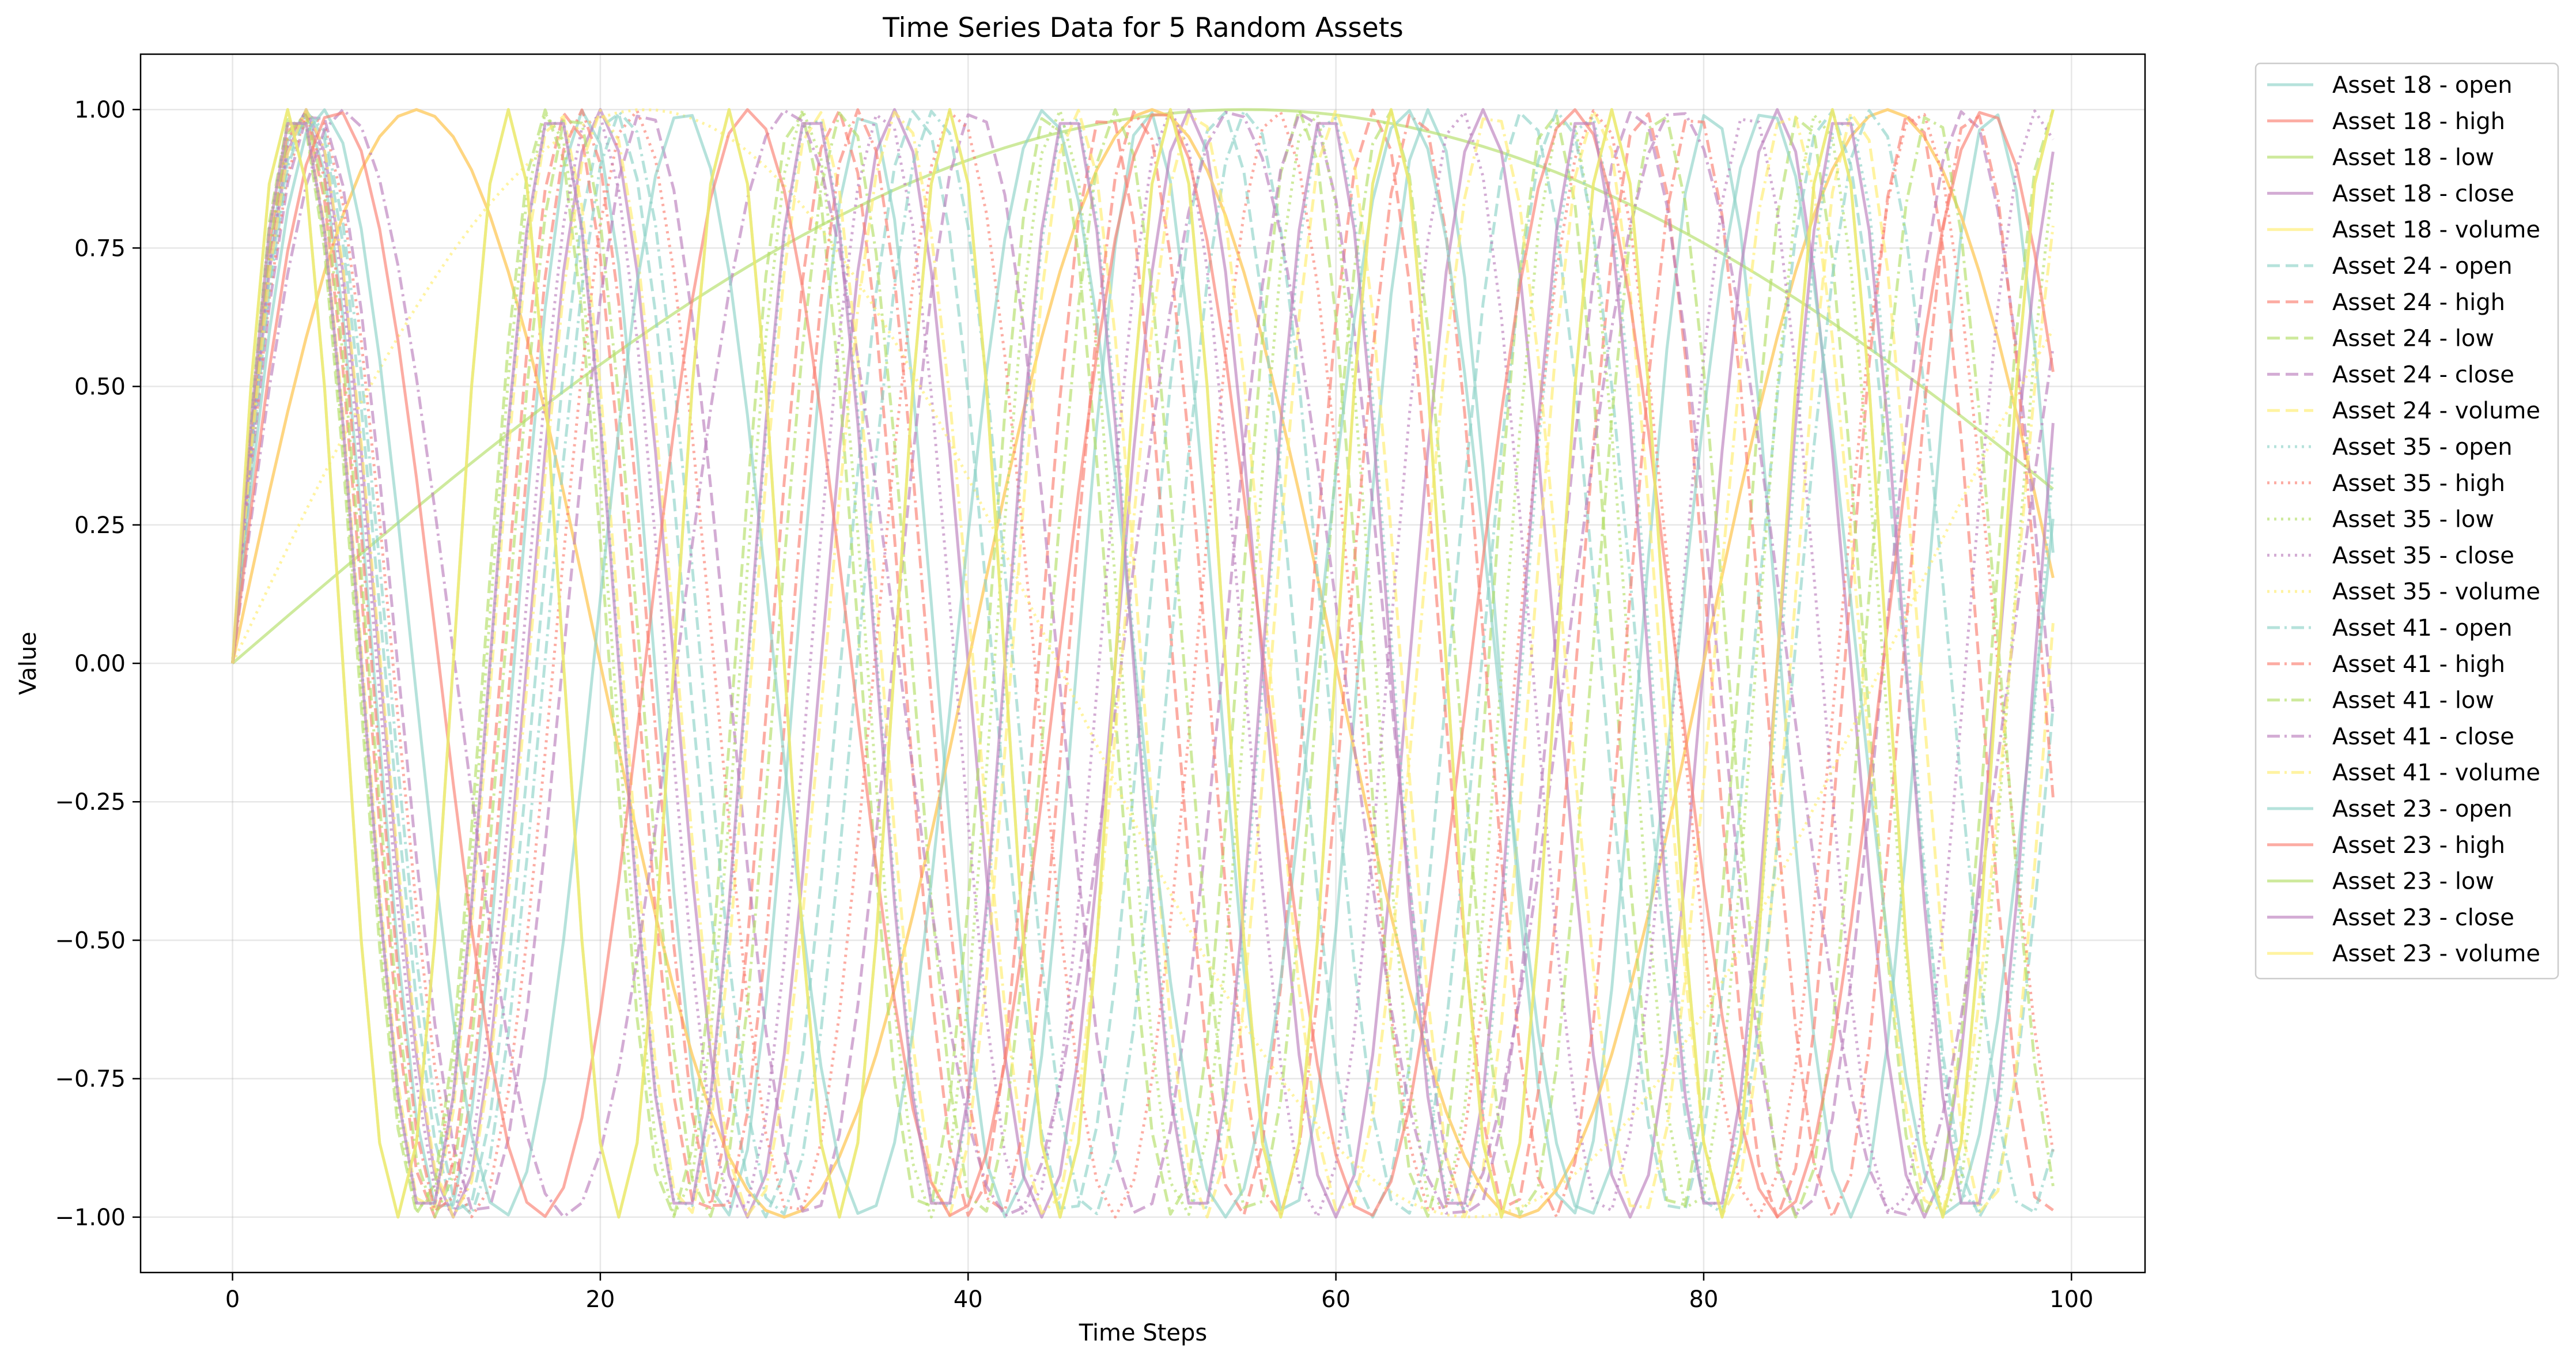 The width and height of the screenshot is (2576, 1363). Describe the element at coordinates (2436, 954) in the screenshot. I see `legend-item: Asset 23 - volume` at that location.